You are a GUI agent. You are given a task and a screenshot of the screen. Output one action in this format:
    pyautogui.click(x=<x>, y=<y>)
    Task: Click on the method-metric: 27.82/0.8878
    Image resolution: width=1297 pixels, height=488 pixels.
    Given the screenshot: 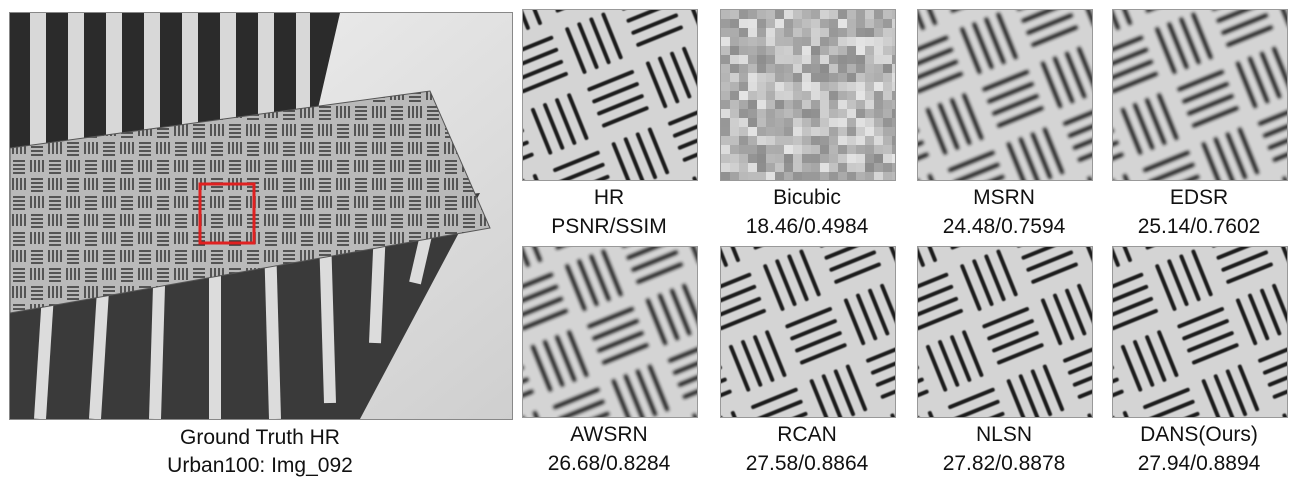 What is the action you would take?
    pyautogui.click(x=1004, y=463)
    